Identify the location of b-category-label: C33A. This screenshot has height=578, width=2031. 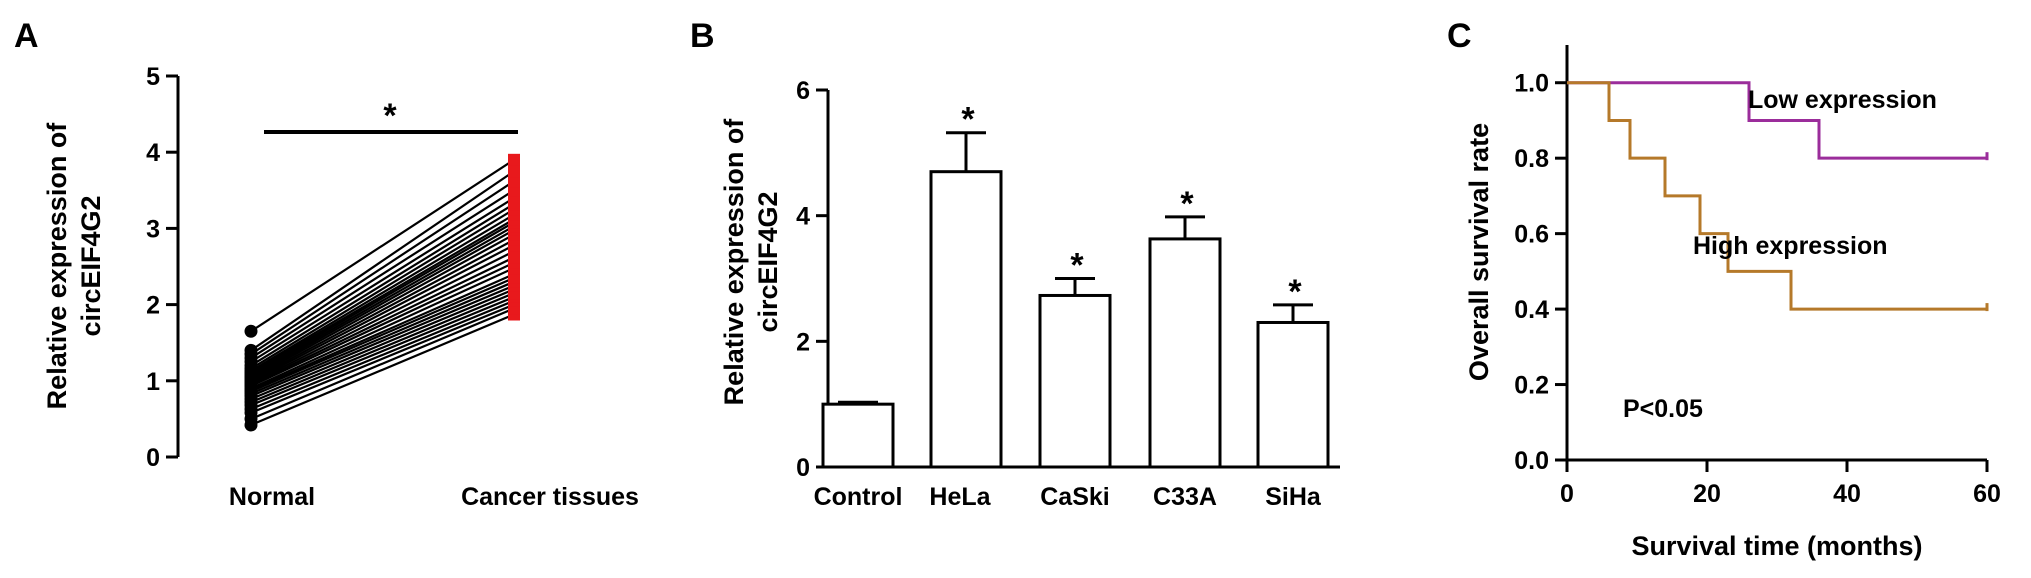
(1185, 497).